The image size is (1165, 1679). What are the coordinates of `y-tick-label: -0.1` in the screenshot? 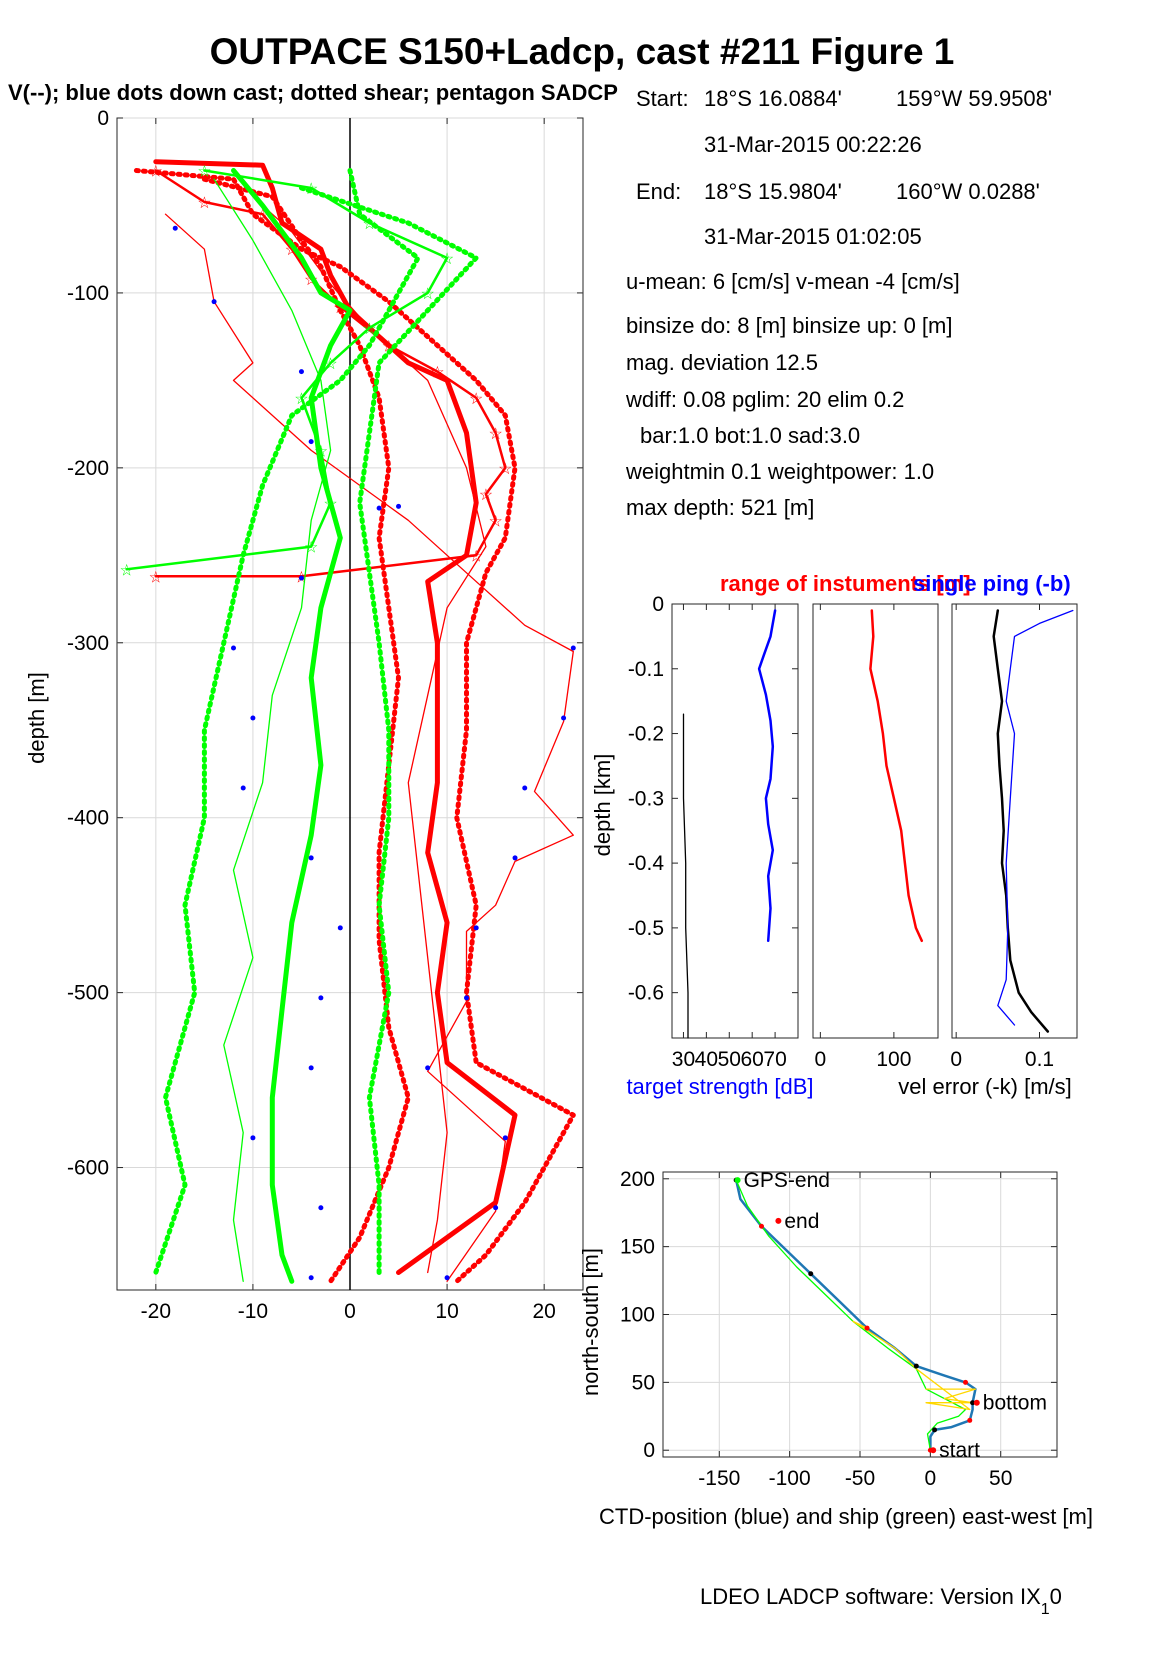 It's located at (646, 669).